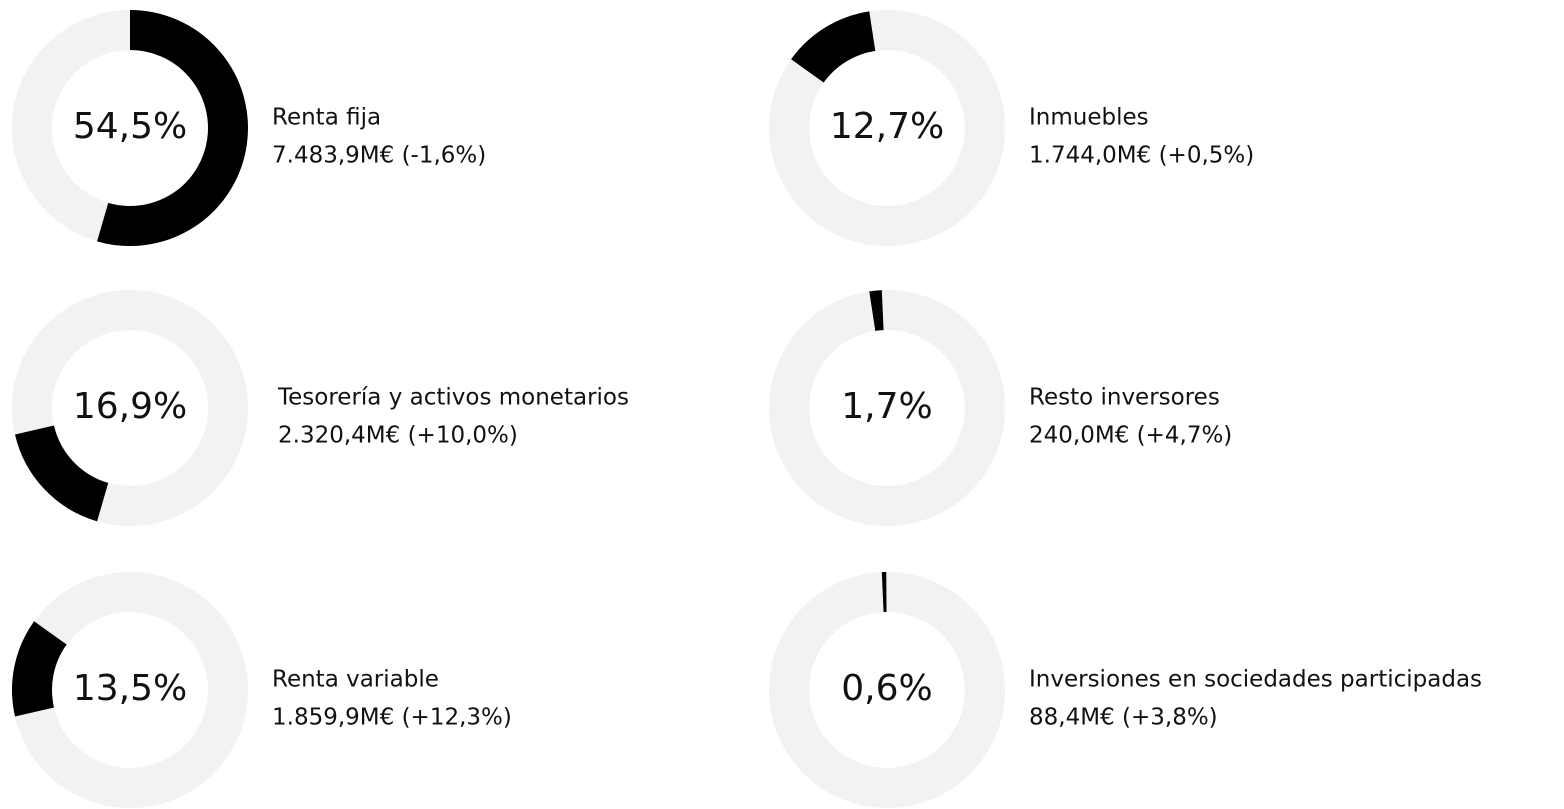  What do you see at coordinates (1141, 156) in the screenshot?
I see `item-detail: 1.744,0M€ (+0,5%)` at bounding box center [1141, 156].